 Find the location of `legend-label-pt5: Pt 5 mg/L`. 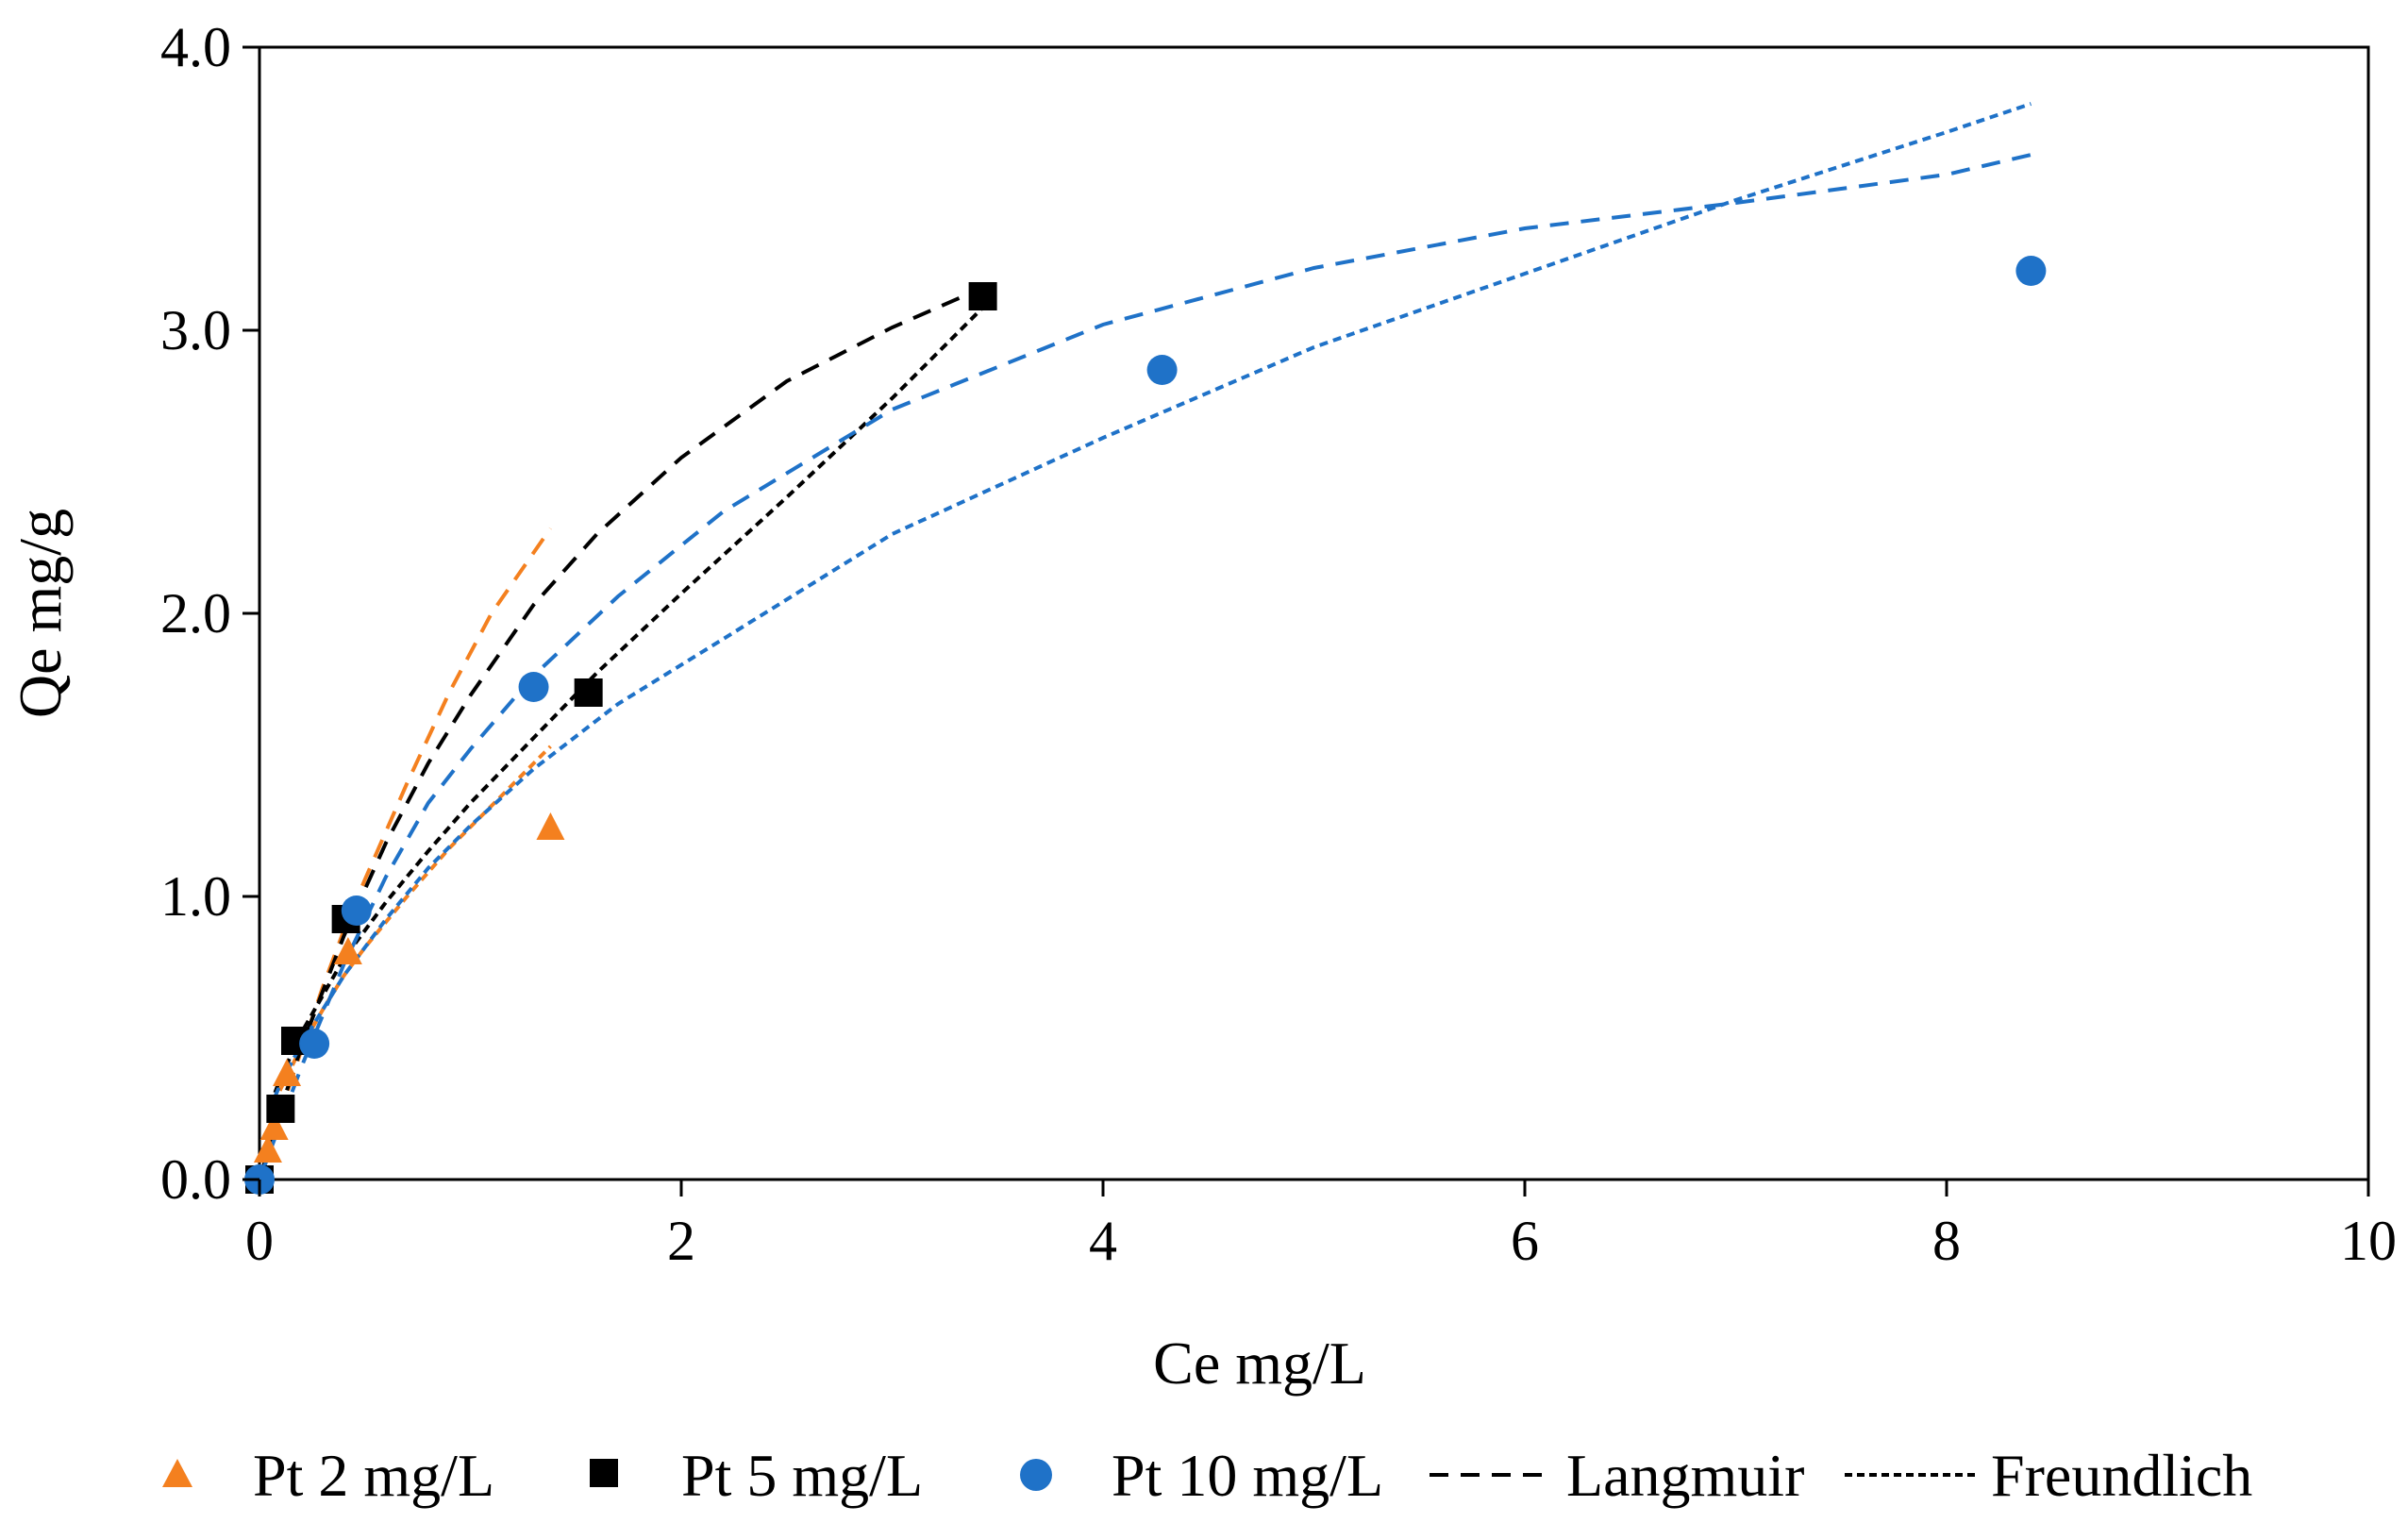

legend-label-pt5: Pt 5 mg/L is located at coordinates (802, 1475).